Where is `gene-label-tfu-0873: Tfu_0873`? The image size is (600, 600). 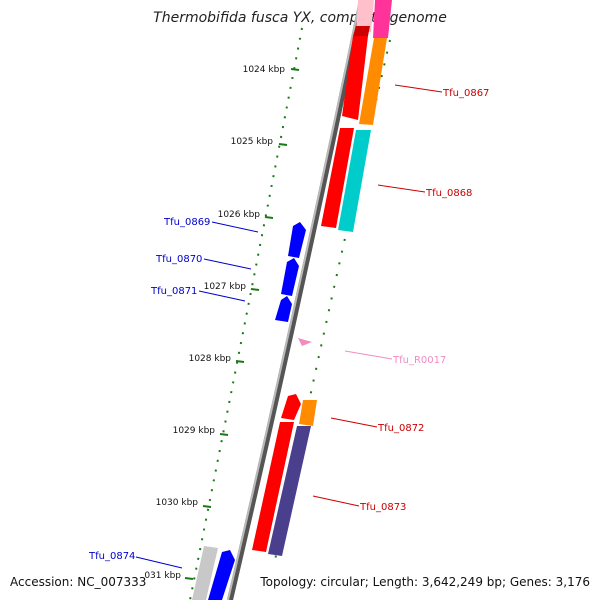 gene-label-tfu-0873: Tfu_0873 is located at coordinates (382, 507).